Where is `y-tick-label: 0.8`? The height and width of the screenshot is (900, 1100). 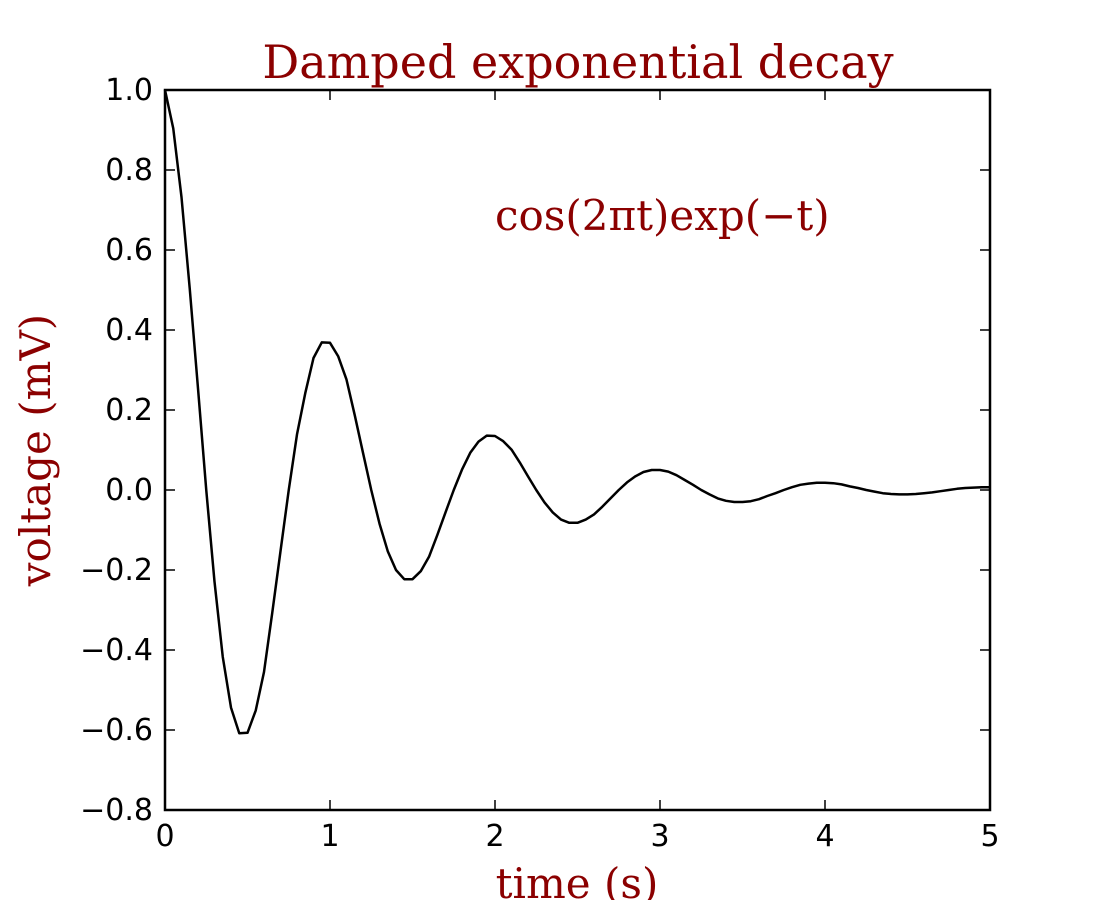 y-tick-label: 0.8 is located at coordinates (129, 170).